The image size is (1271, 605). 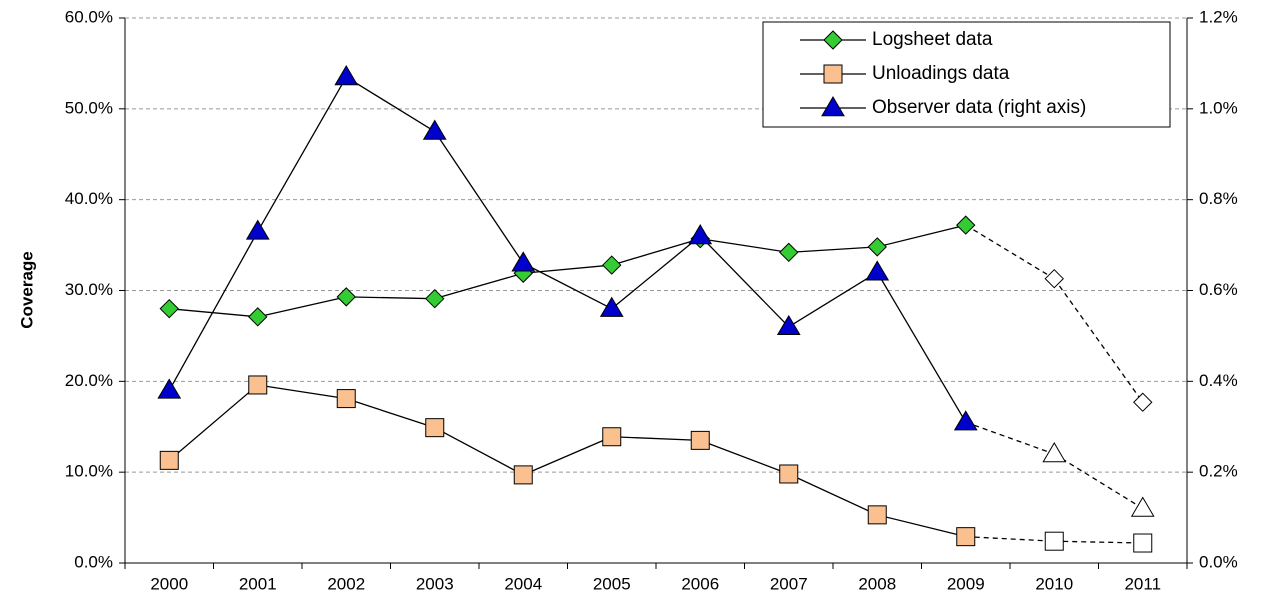 What do you see at coordinates (966, 583) in the screenshot?
I see `x-tick-label: 2009` at bounding box center [966, 583].